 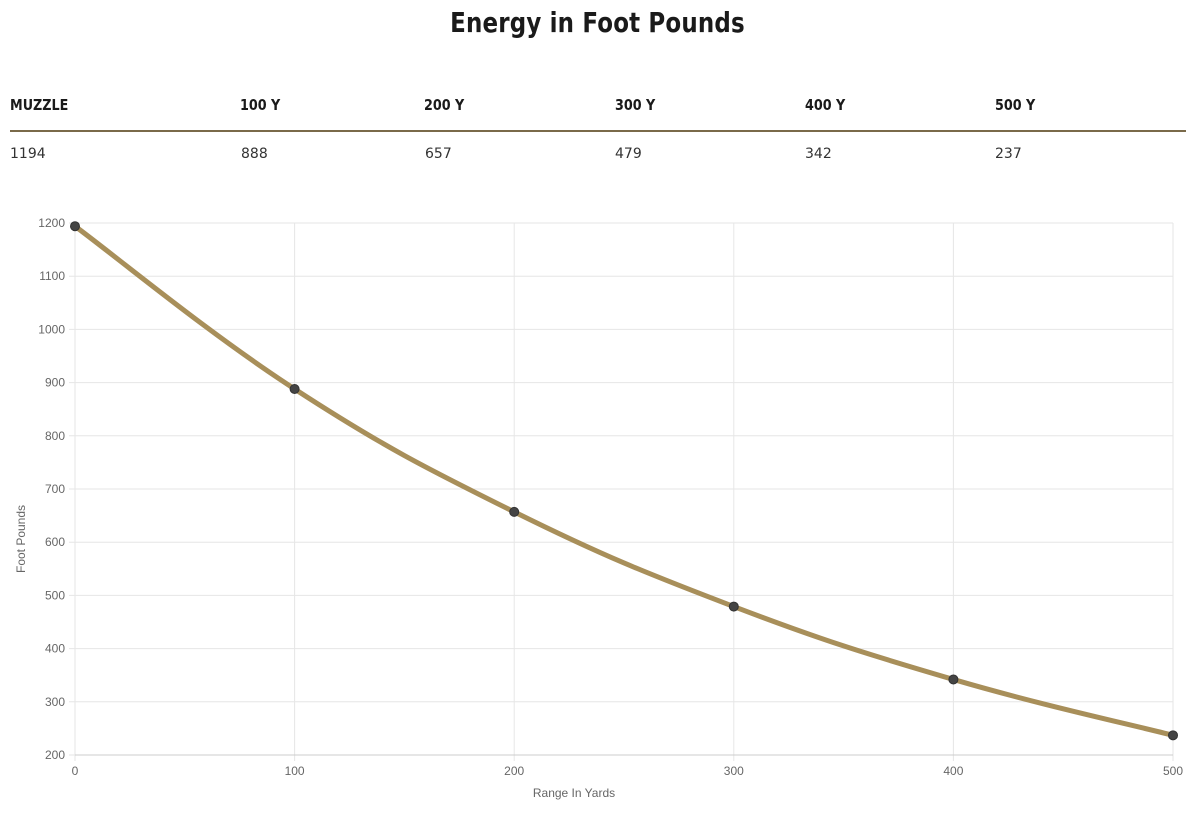 I want to click on y-axis-label: Foot Pounds, so click(x=21, y=539).